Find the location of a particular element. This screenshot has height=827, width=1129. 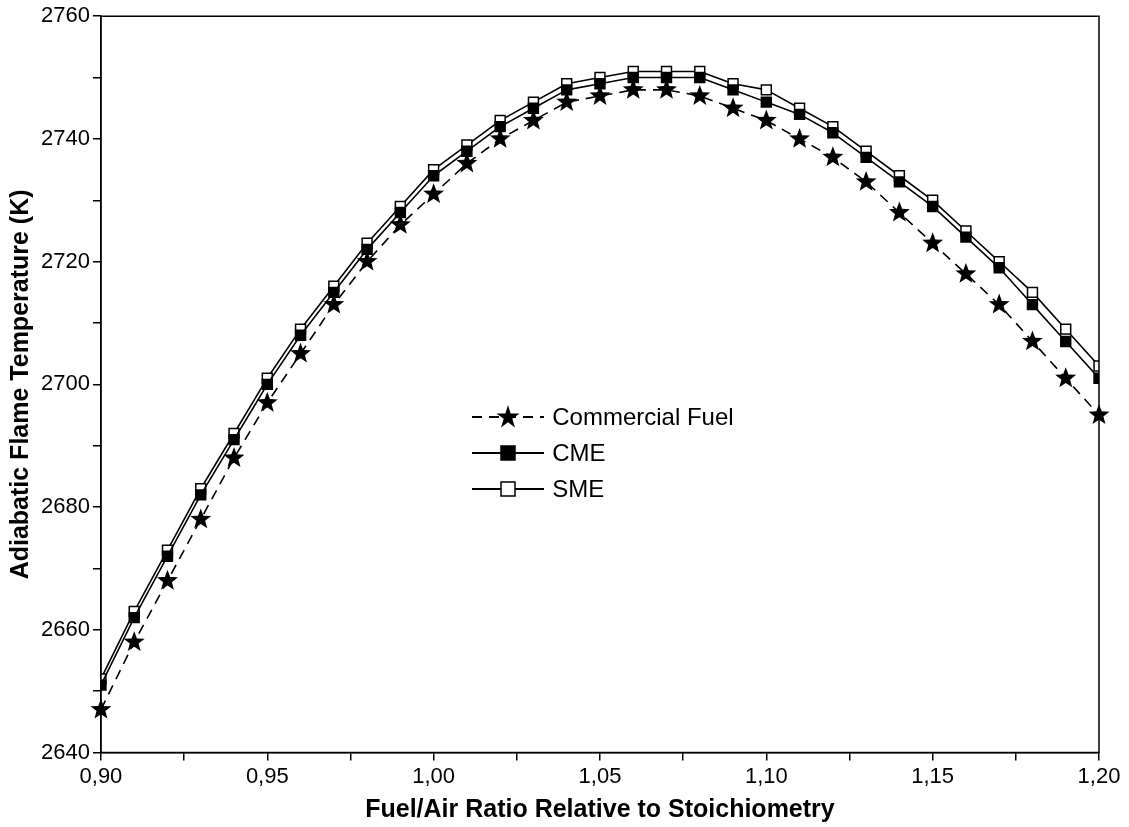

x-tick-label: 1,10 is located at coordinates (766, 775).